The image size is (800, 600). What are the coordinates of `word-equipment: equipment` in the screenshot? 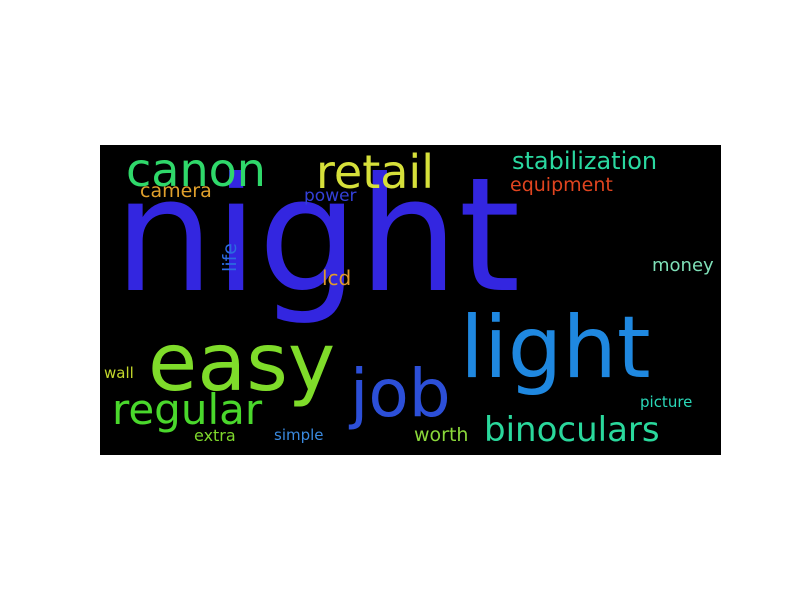 It's located at (561, 185).